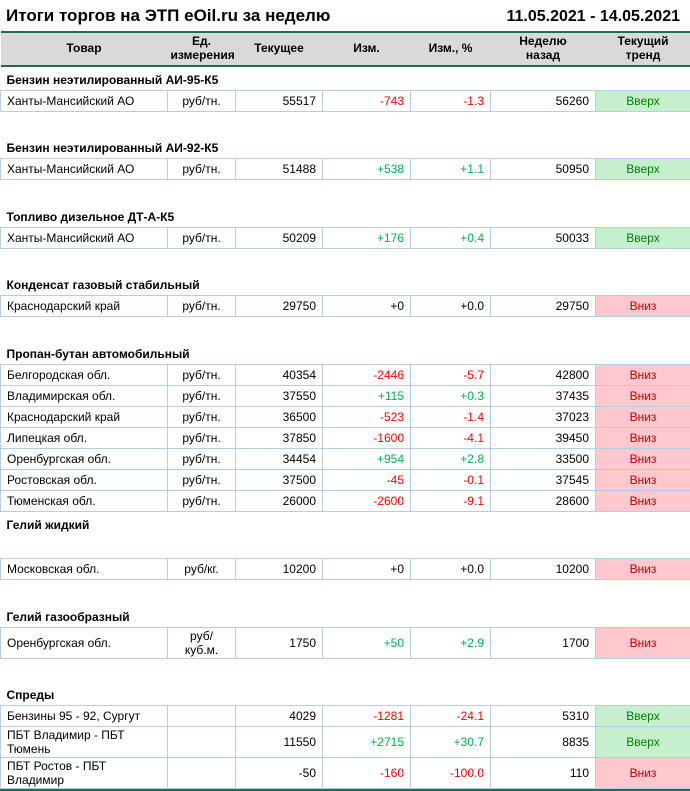 This screenshot has height=791, width=690. Describe the element at coordinates (279, 479) in the screenshot. I see `current-cell: 37500` at that location.